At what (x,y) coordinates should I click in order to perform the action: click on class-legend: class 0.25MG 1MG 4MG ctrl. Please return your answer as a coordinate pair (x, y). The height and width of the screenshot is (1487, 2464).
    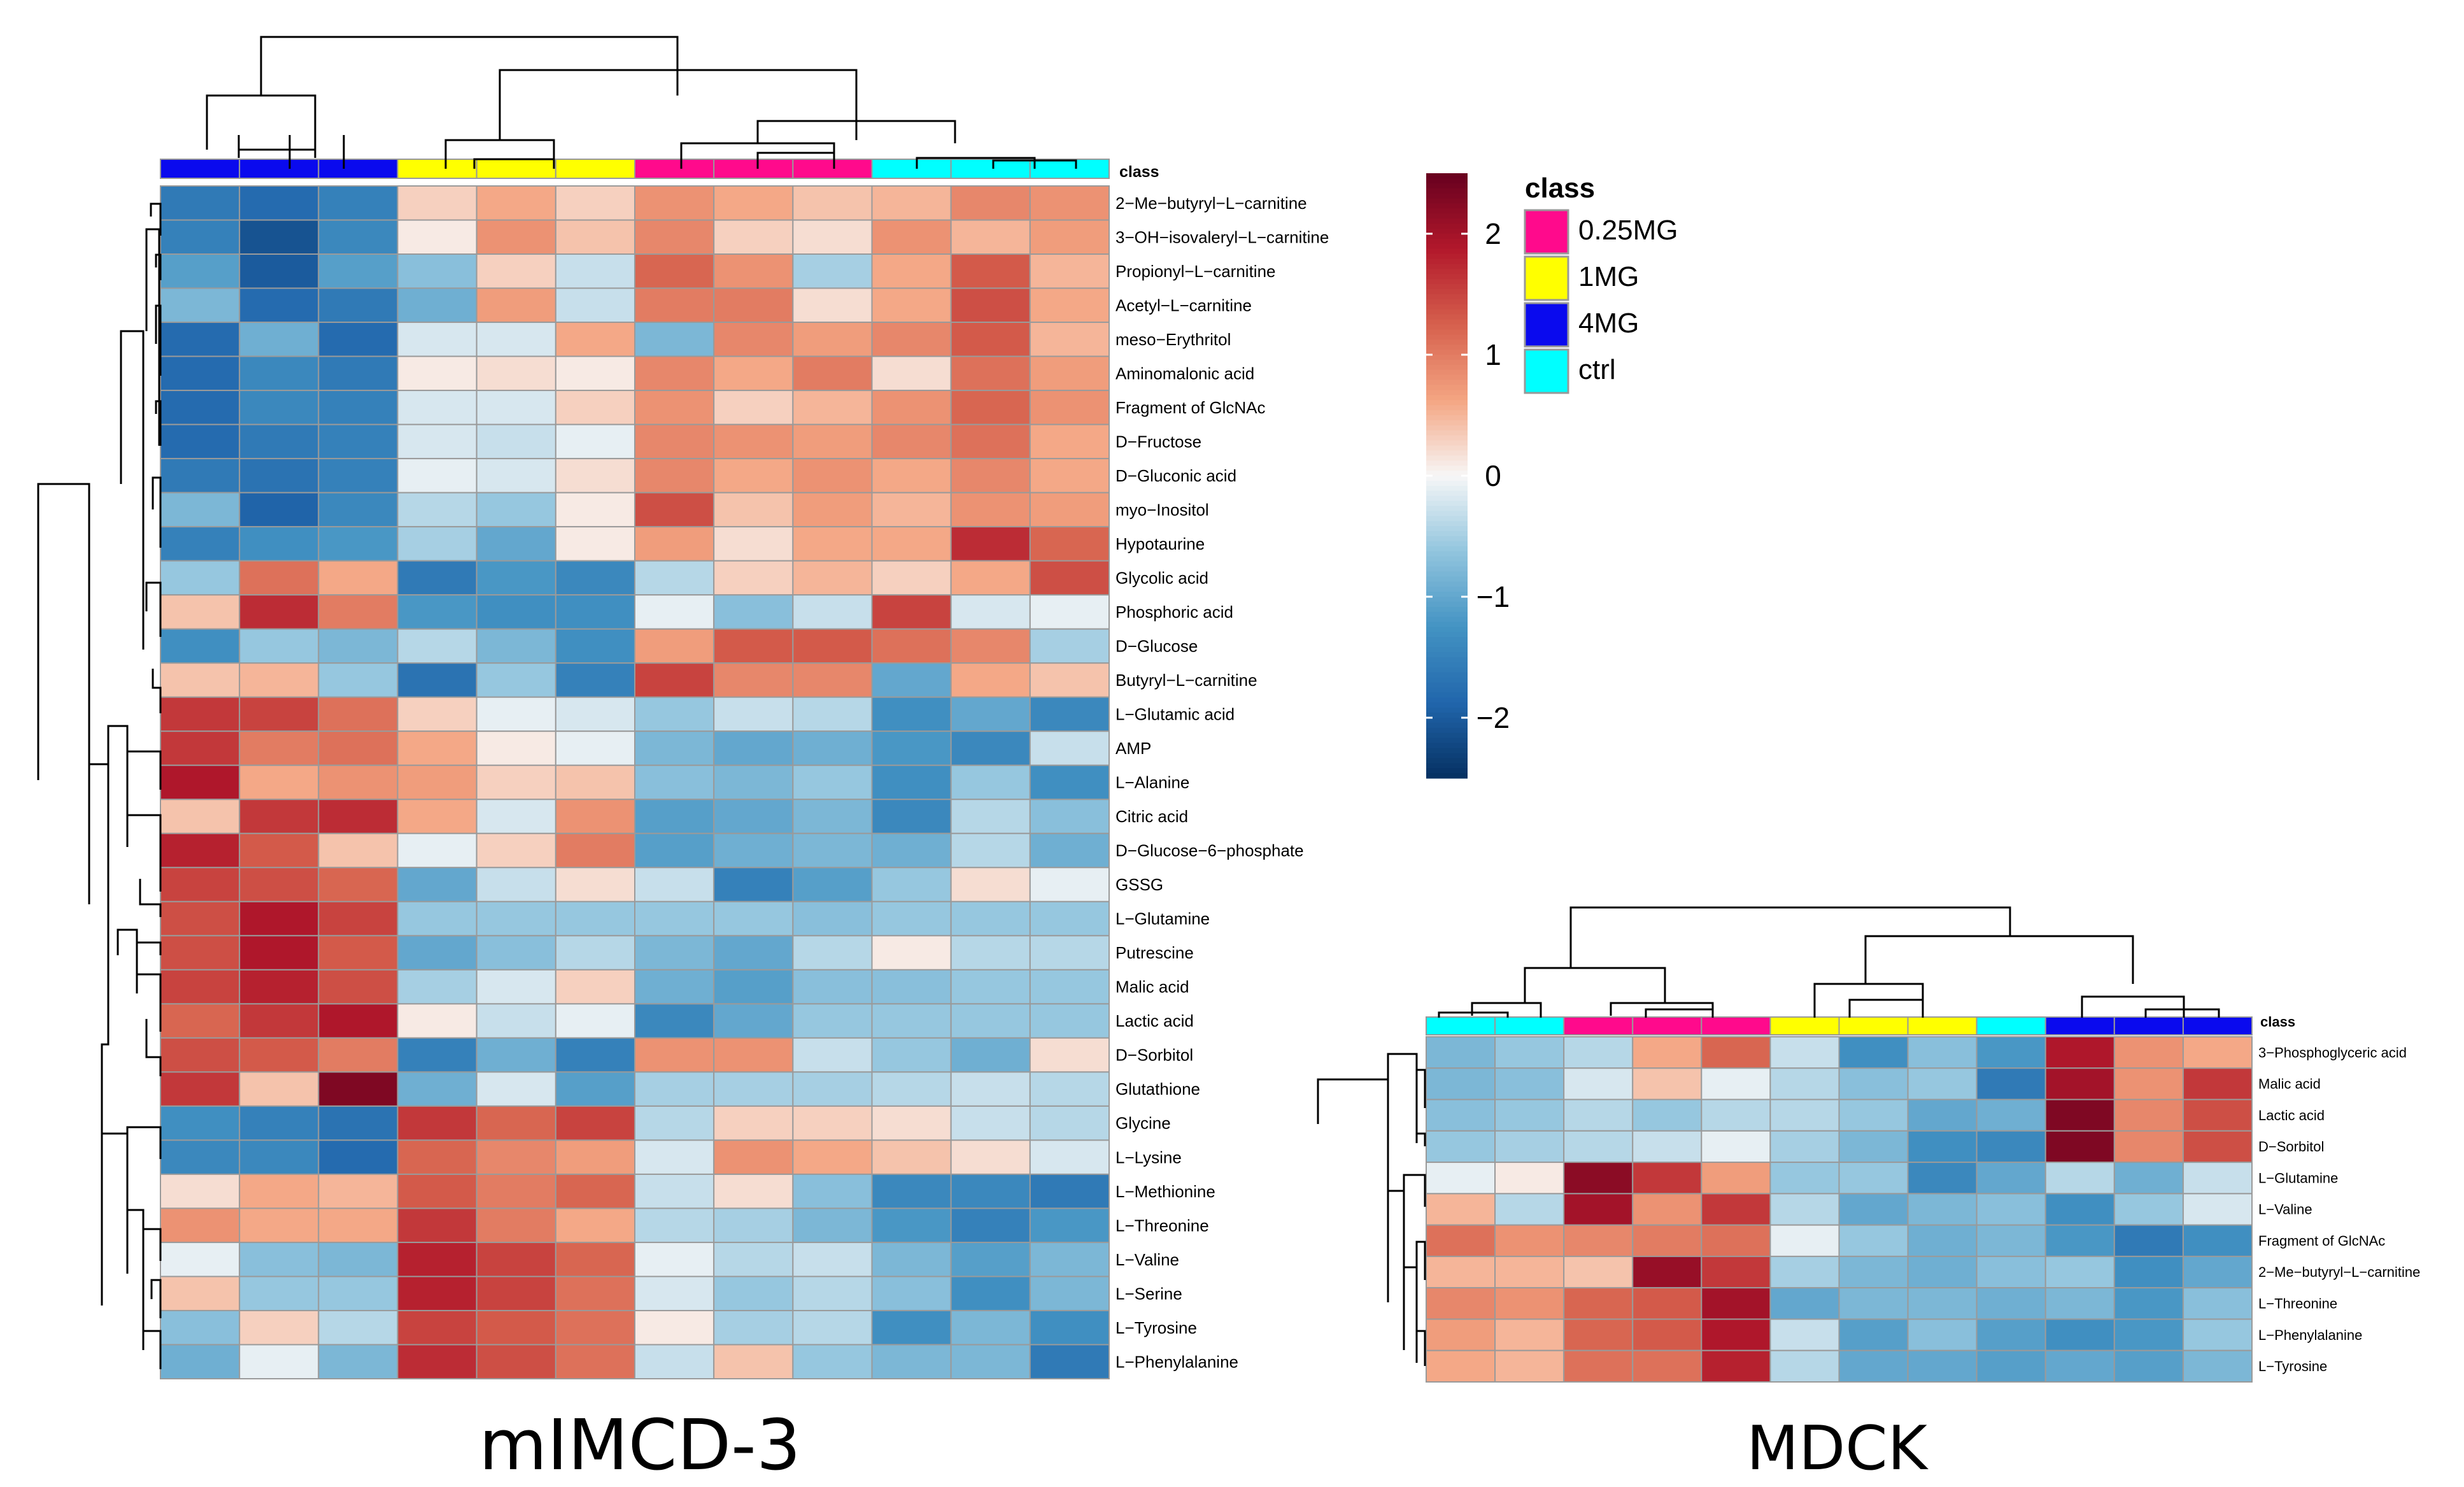
    Looking at the image, I should click on (1601, 283).